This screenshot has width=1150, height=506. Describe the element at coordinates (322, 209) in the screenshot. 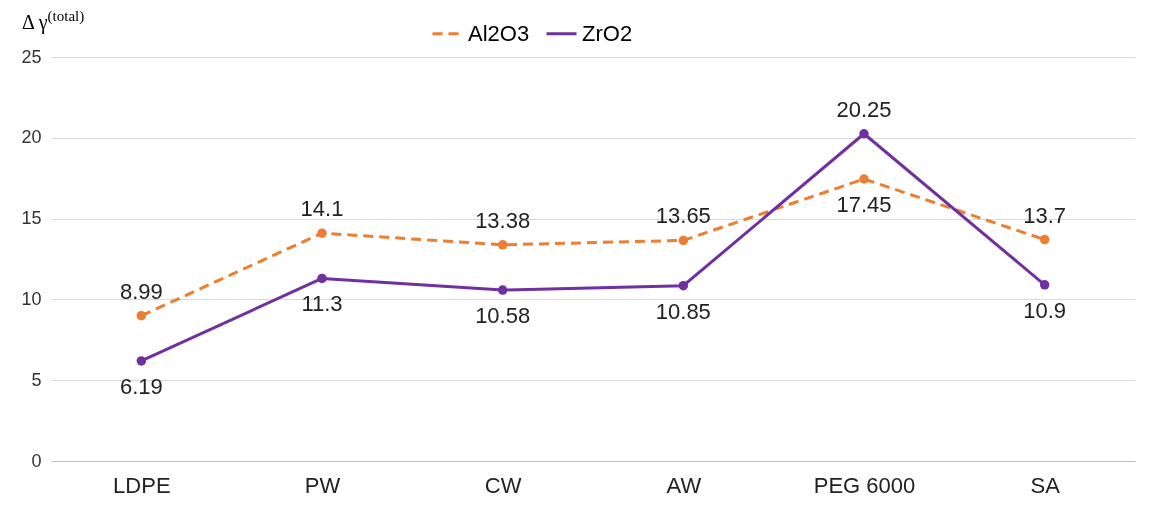

I see `data-label: 14.1` at that location.